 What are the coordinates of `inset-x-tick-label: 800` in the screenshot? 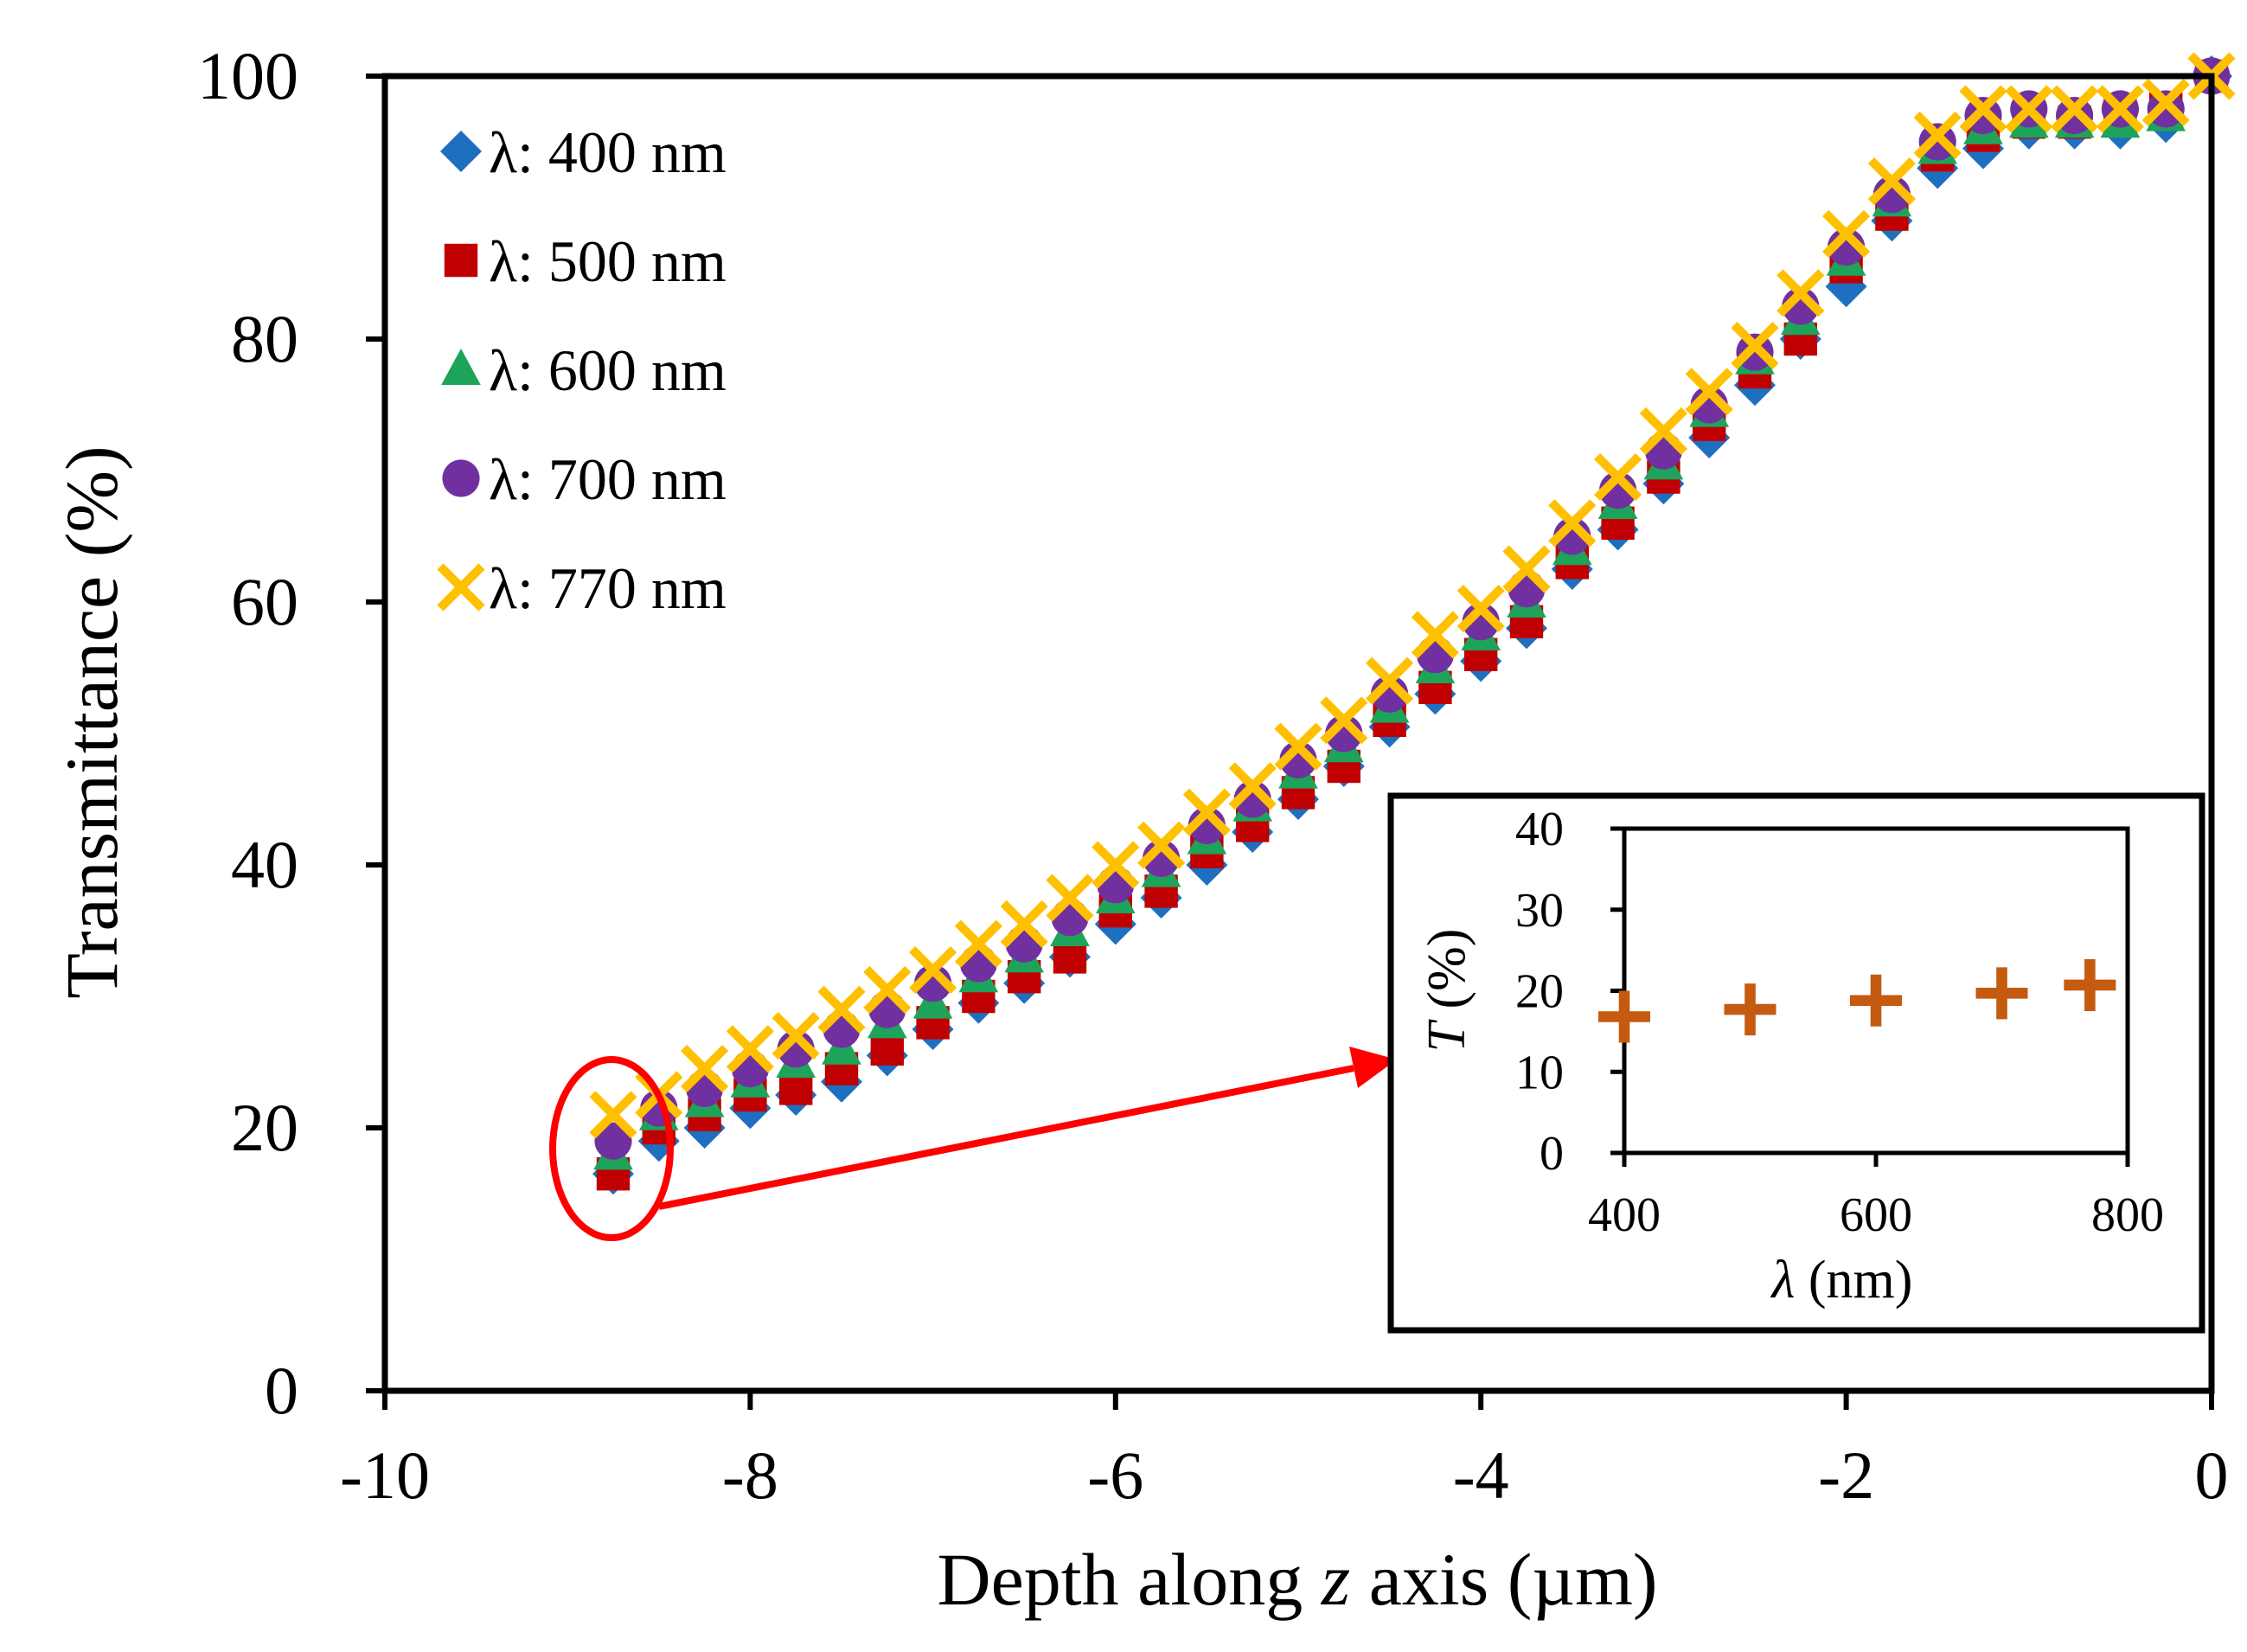 It's located at (2127, 1215).